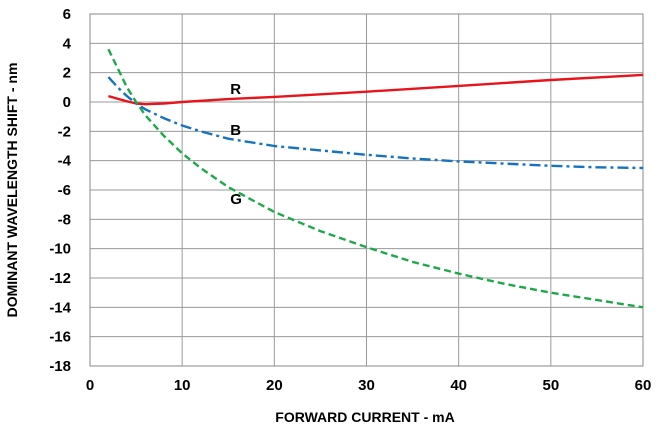 The height and width of the screenshot is (432, 666). Describe the element at coordinates (274, 385) in the screenshot. I see `x-tick-label: 20` at that location.